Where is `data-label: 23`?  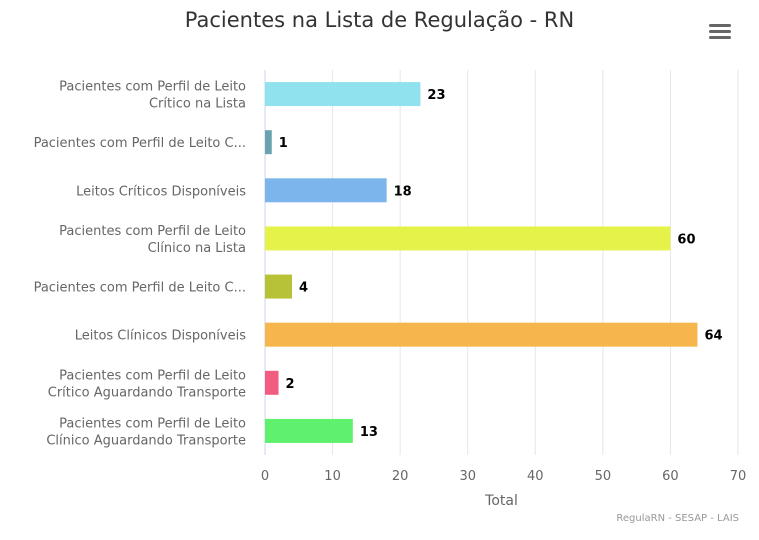
data-label: 23 is located at coordinates (436, 95).